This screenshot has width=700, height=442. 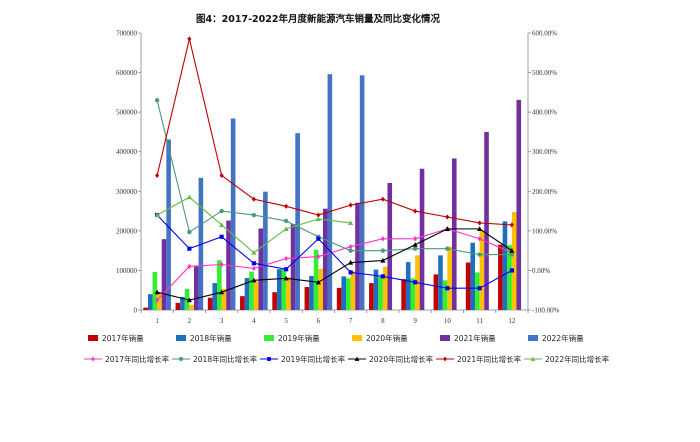 I want to click on series-line, so click(x=334, y=264).